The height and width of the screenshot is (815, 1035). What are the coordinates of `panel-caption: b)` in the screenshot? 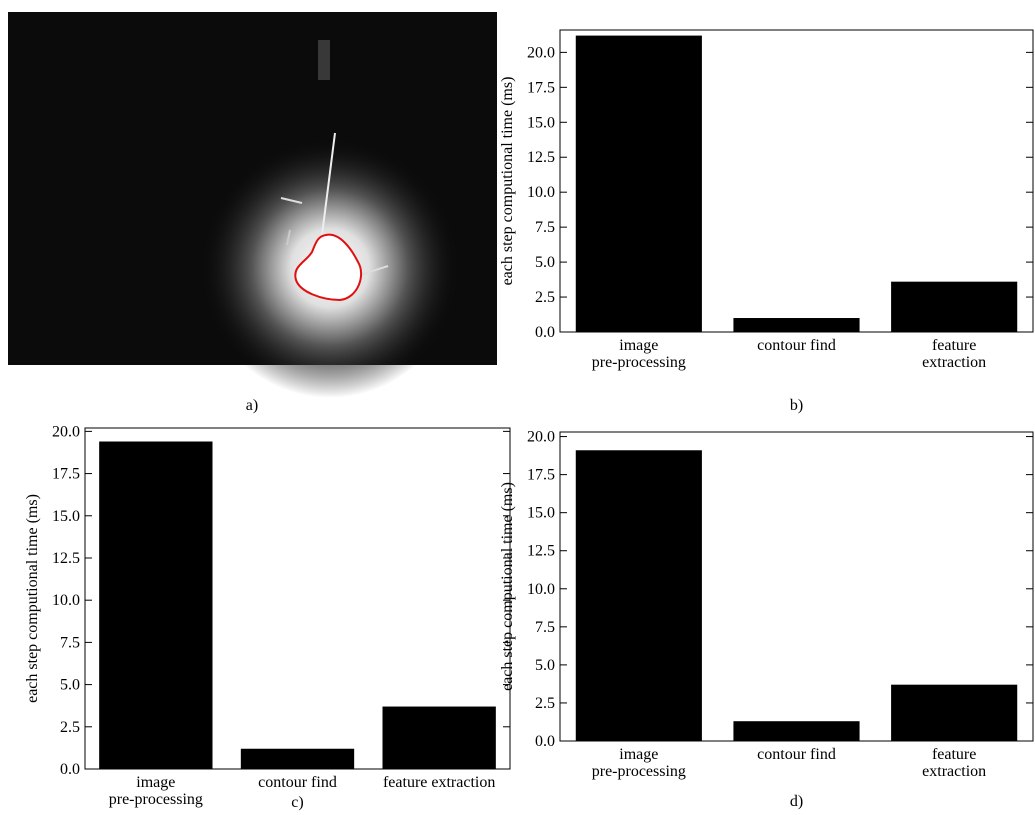 It's located at (796, 405).